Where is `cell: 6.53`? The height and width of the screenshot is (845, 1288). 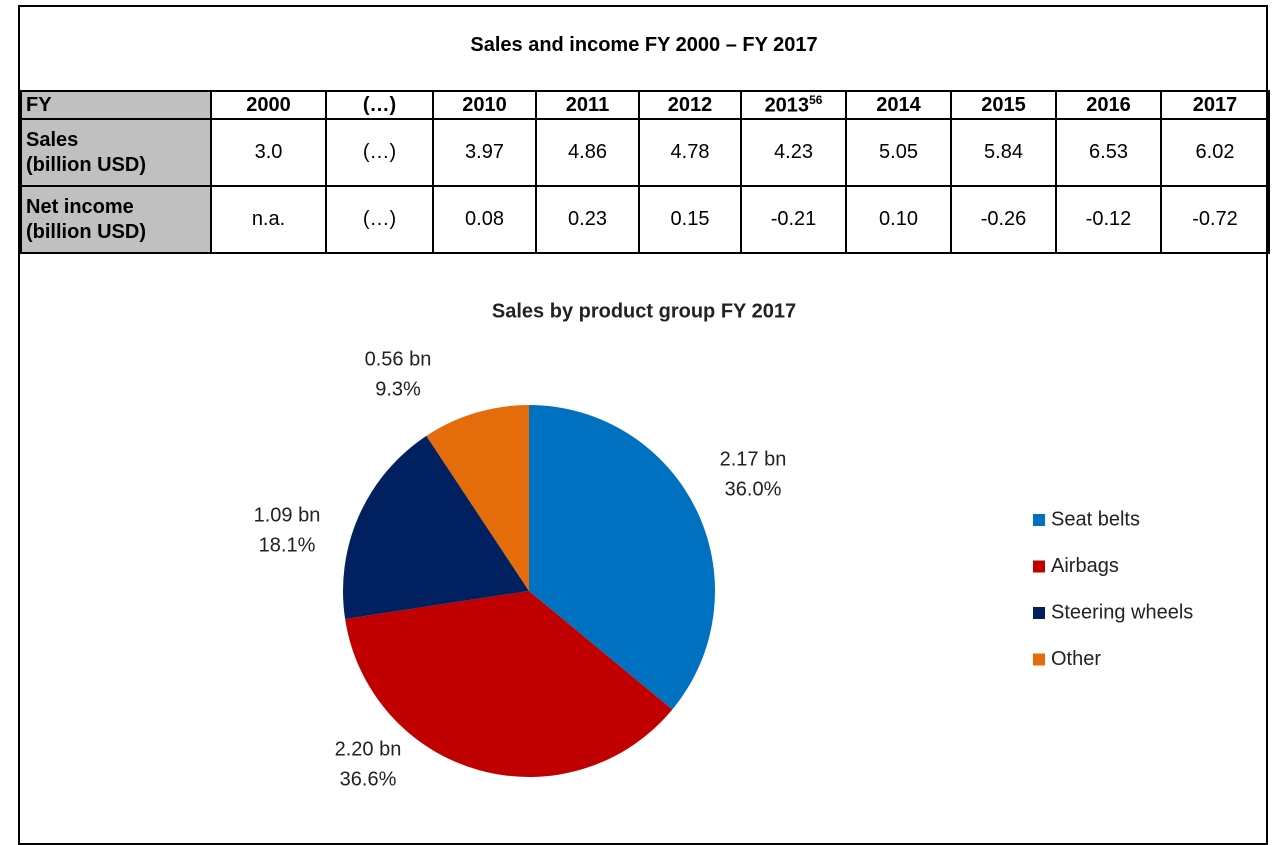
cell: 6.53 is located at coordinates (1108, 152).